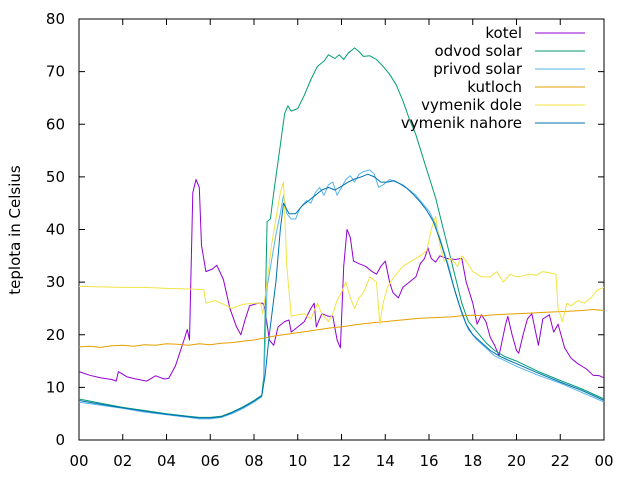 This screenshot has width=640, height=484. I want to click on y-tick-label: 60, so click(55, 124).